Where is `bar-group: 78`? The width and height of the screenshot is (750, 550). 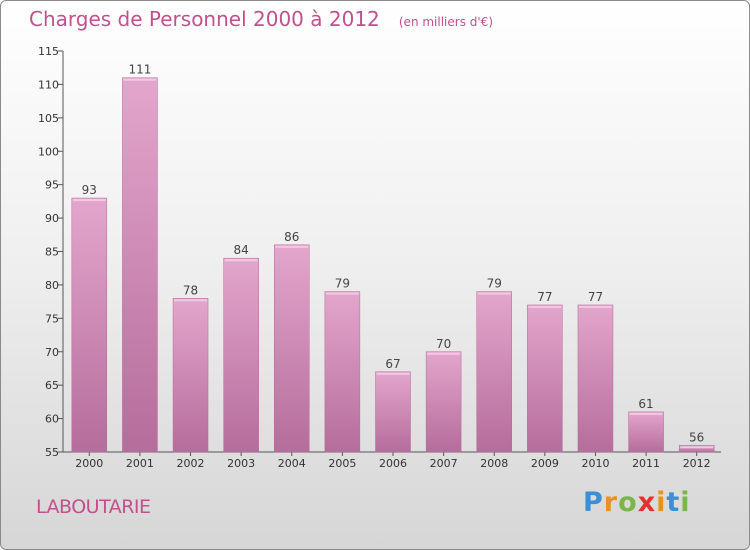 bar-group: 78 is located at coordinates (190, 368).